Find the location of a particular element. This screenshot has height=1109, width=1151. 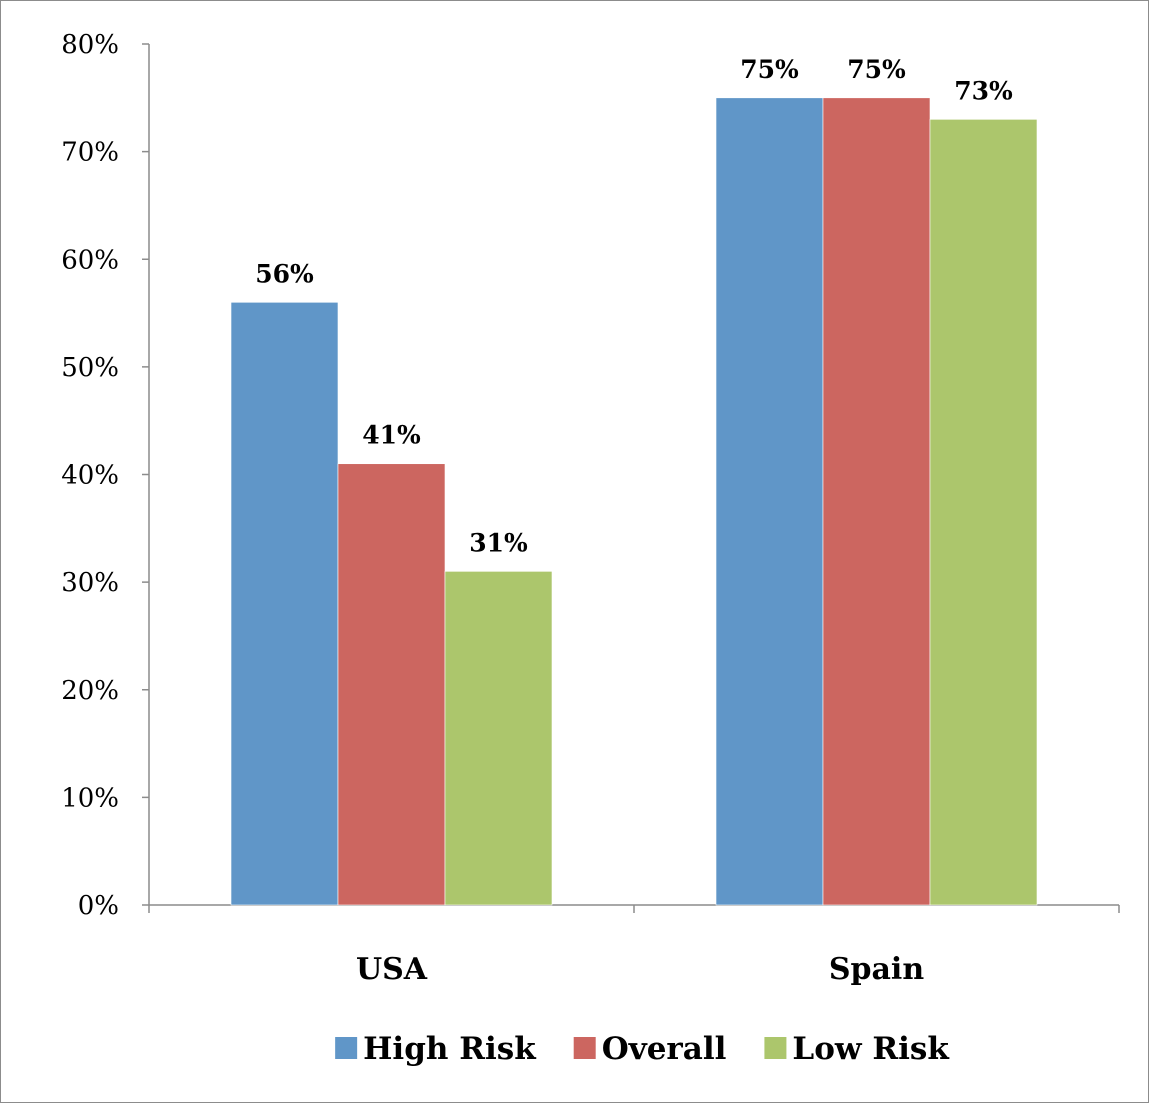

data-label: 31% is located at coordinates (498, 542).